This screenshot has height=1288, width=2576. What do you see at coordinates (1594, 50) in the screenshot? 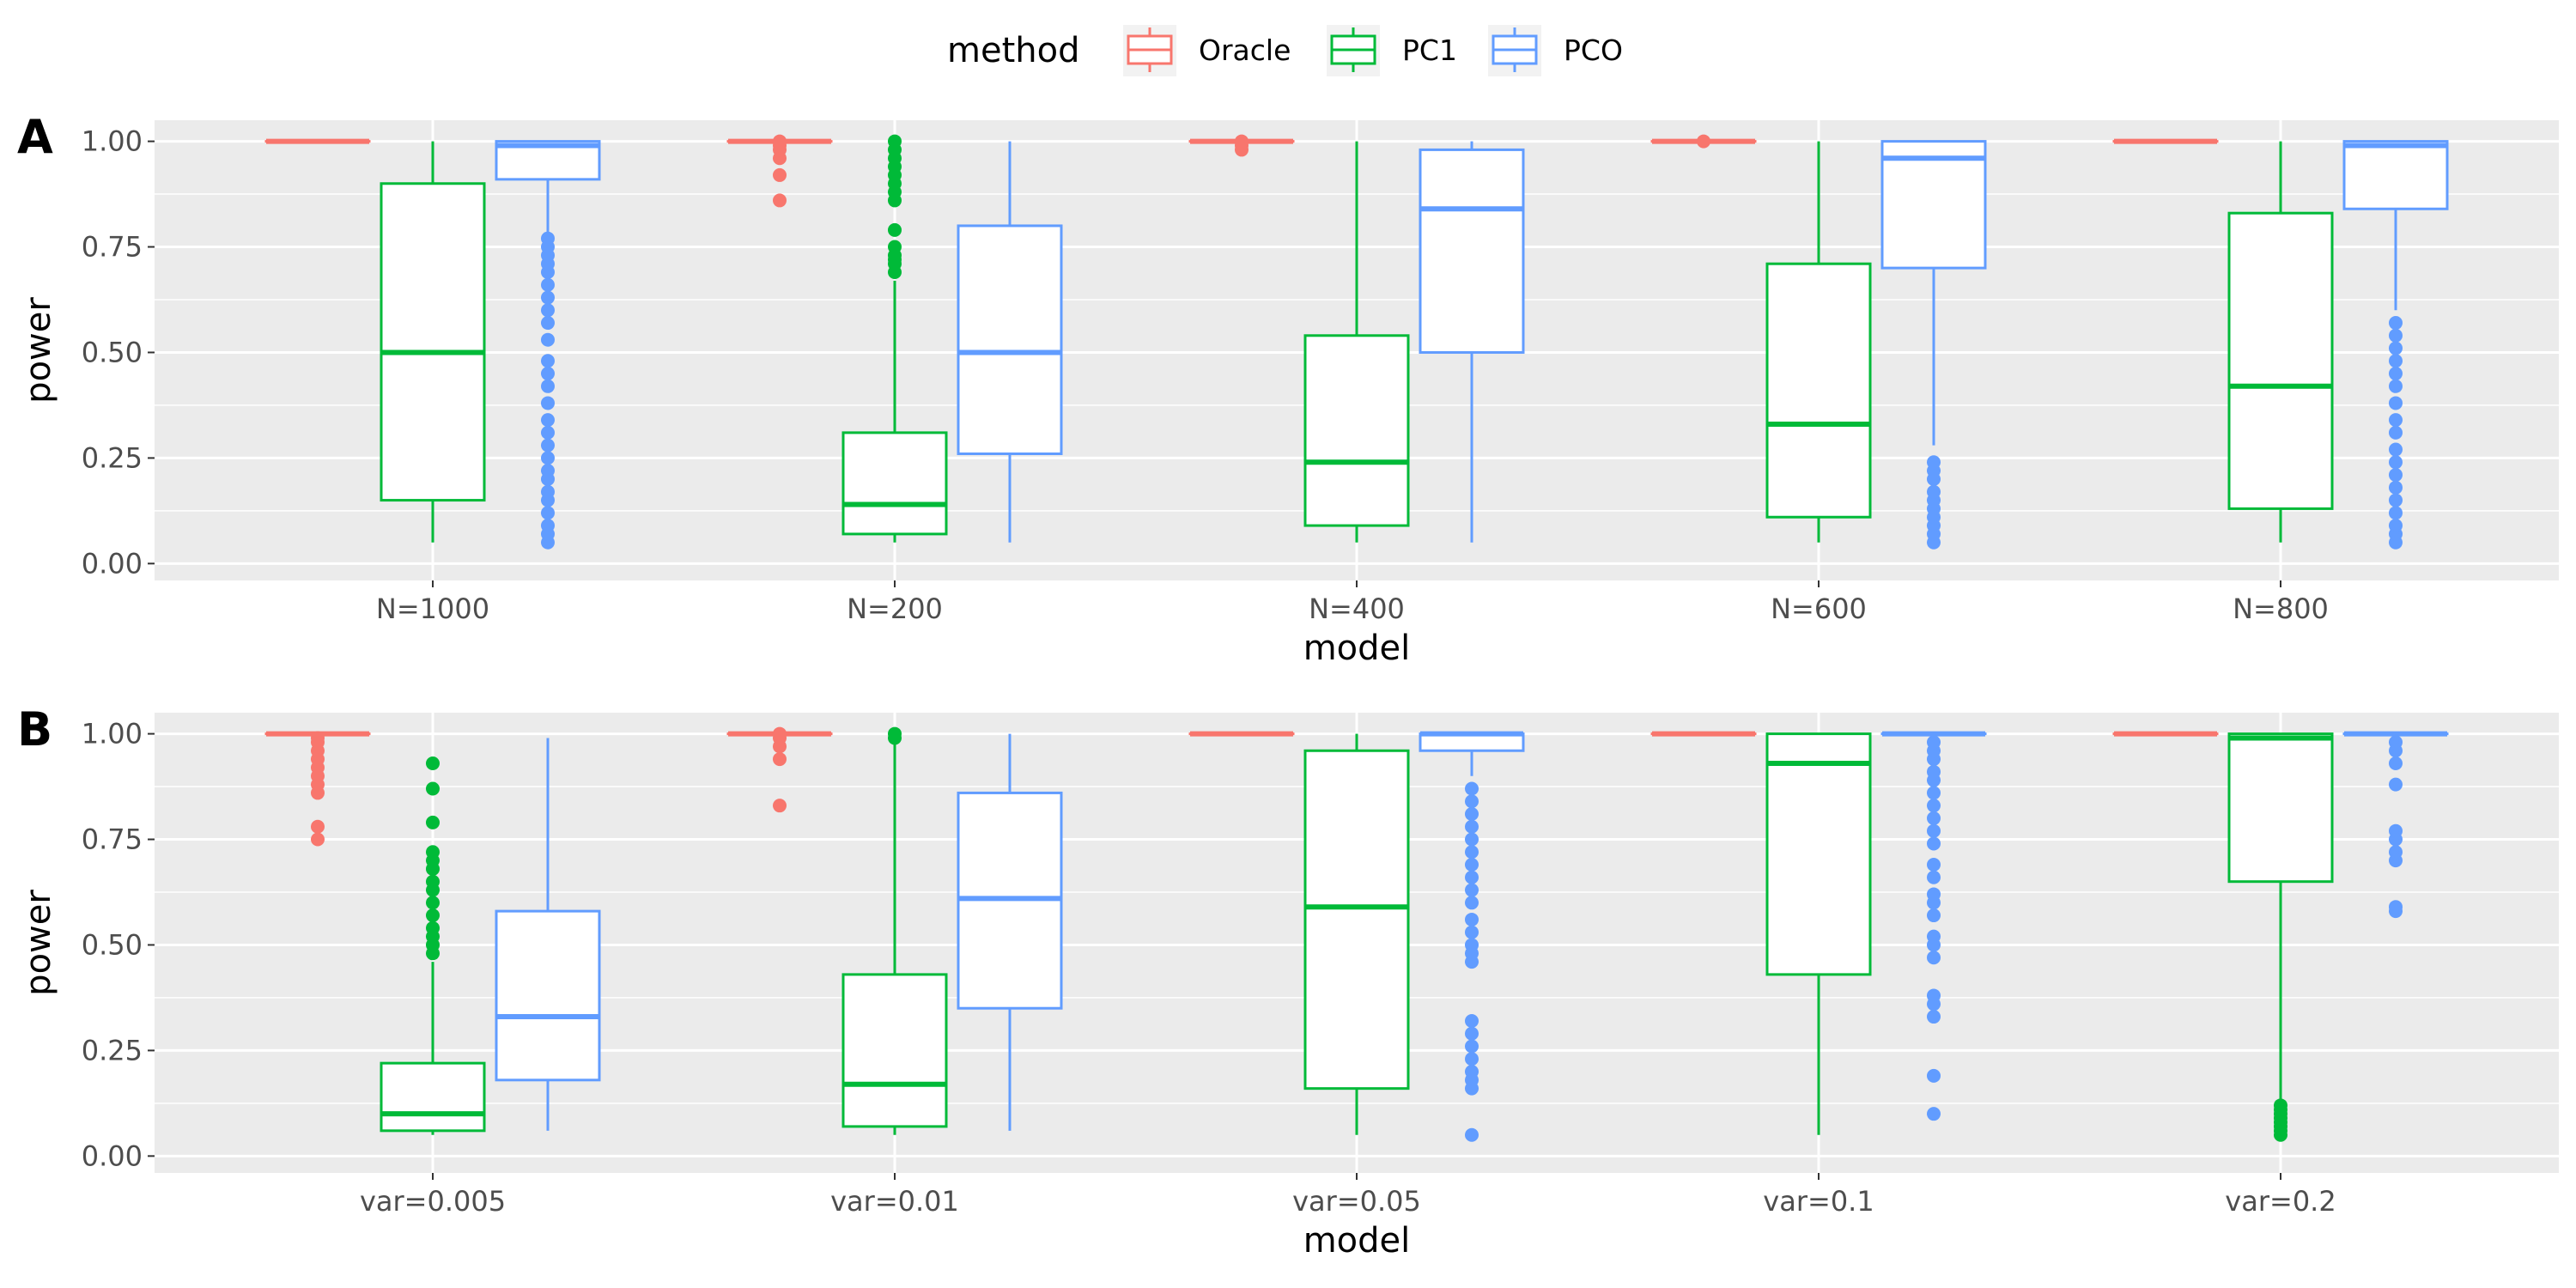
I see `legend-label-pco: PCO` at bounding box center [1594, 50].